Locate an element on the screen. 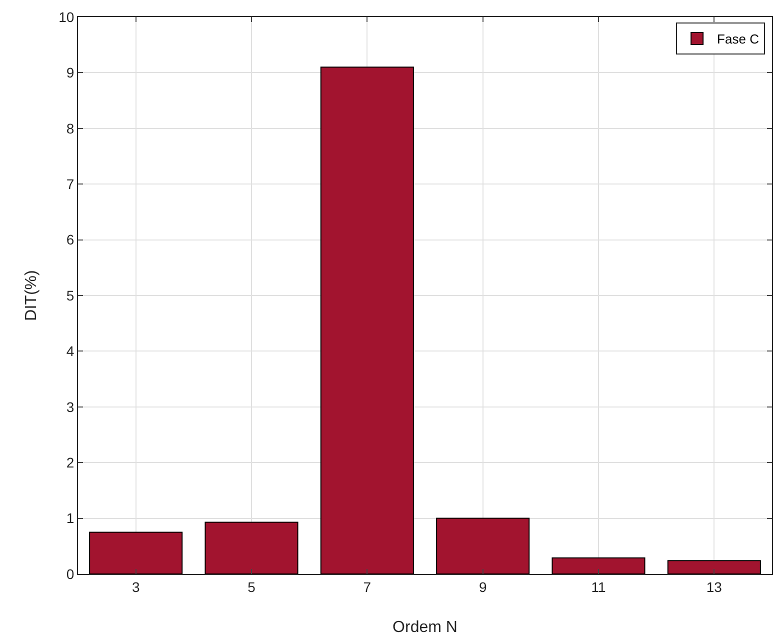 Image resolution: width=778 pixels, height=644 pixels. x-tick-label: 9 is located at coordinates (482, 586).